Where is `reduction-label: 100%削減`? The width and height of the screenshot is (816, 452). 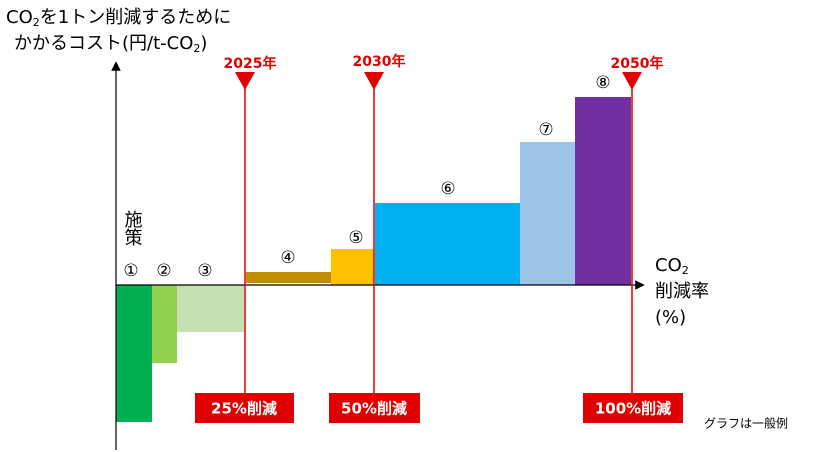 reduction-label: 100%削減 is located at coordinates (633, 409).